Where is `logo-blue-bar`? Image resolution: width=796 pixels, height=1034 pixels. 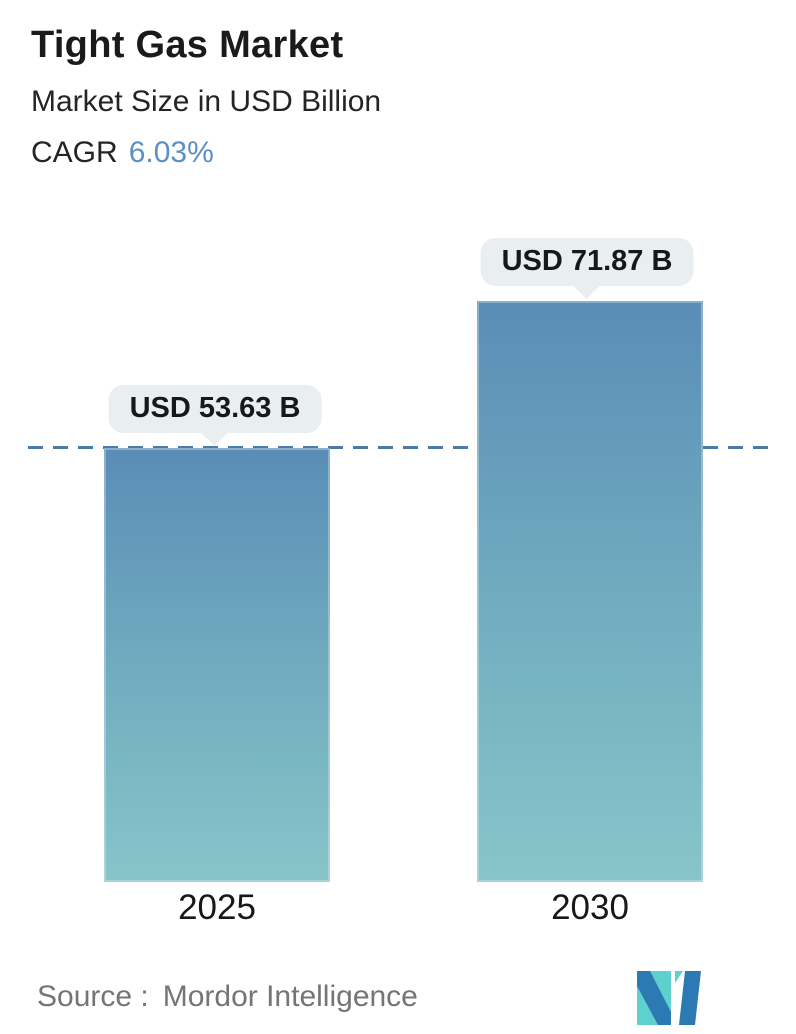 logo-blue-bar is located at coordinates (690, 998).